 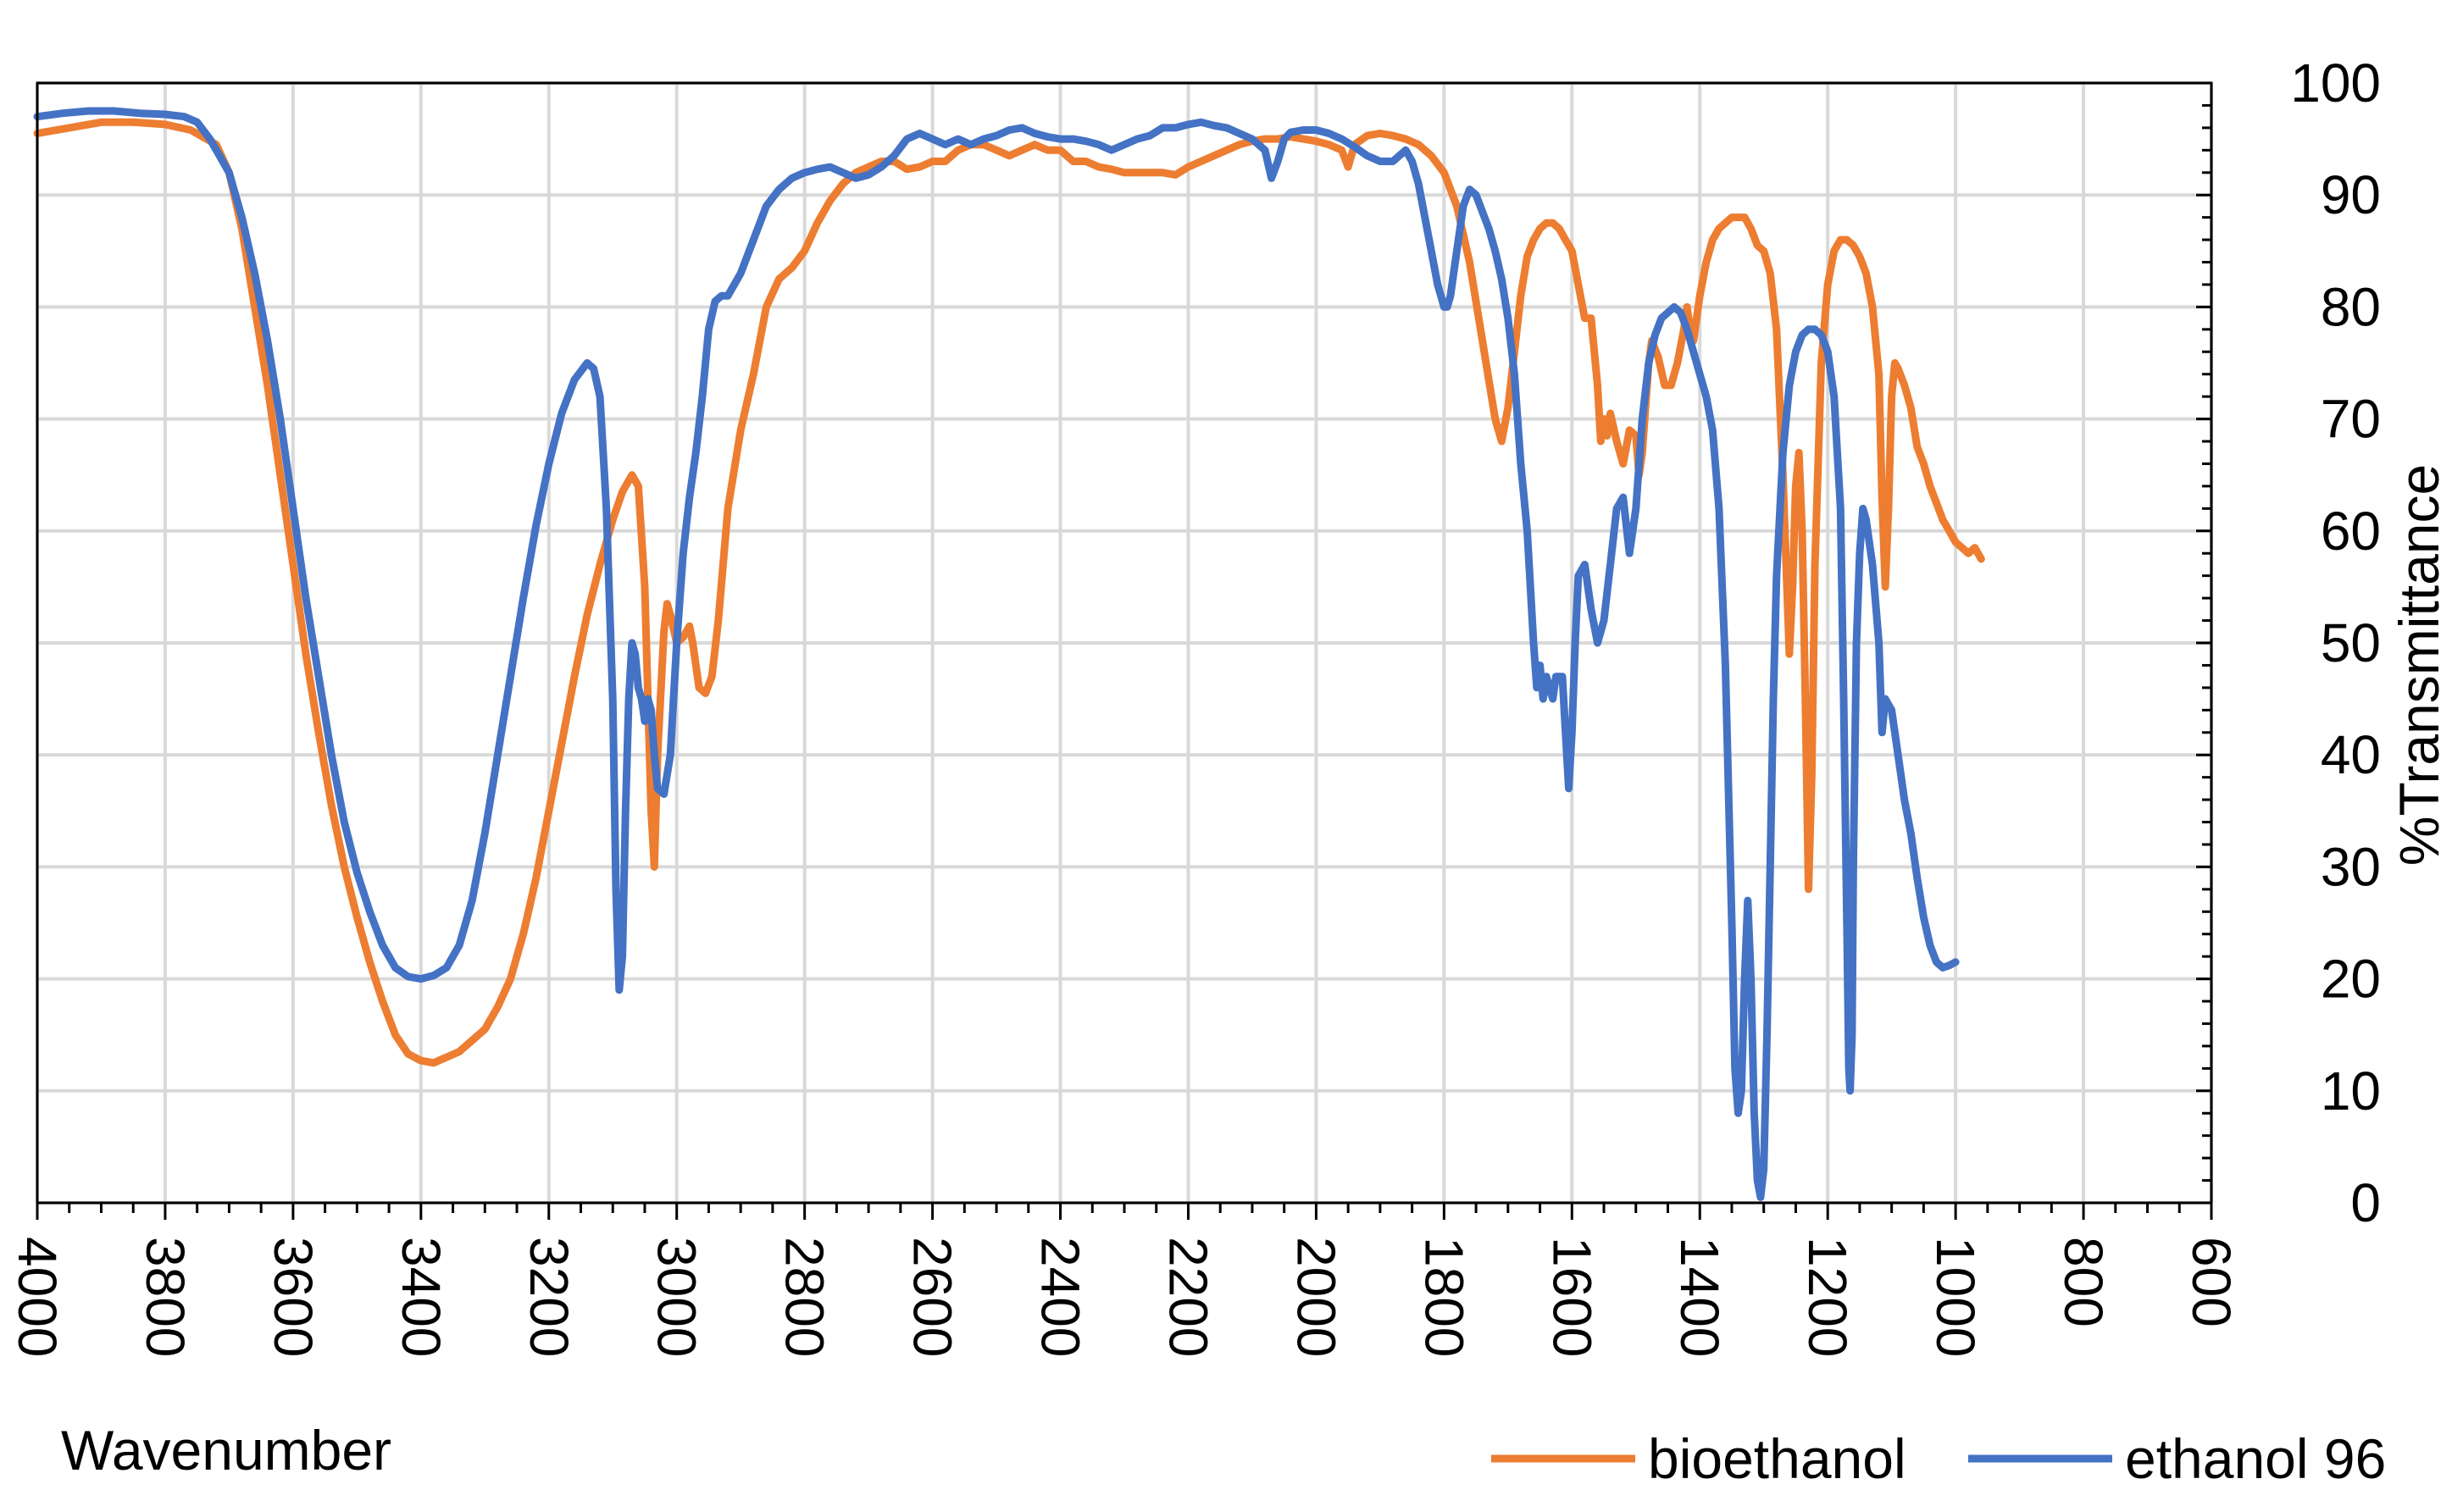 I want to click on x-tick-label: 600, so click(x=2211, y=1282).